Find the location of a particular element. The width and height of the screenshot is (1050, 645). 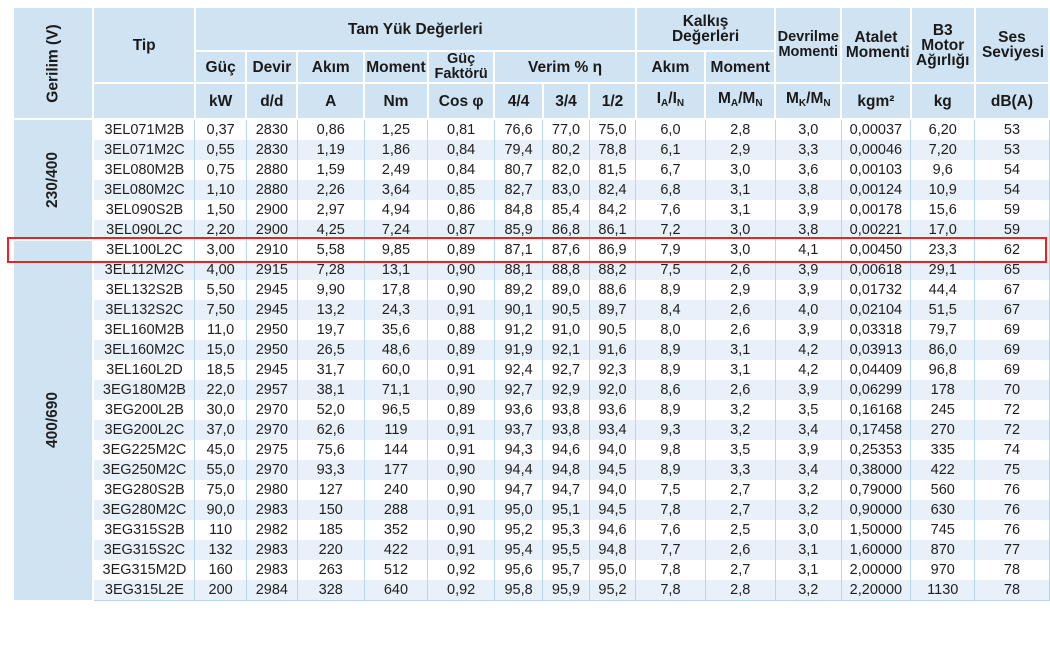

value-cell: 2957 is located at coordinates (271, 390).